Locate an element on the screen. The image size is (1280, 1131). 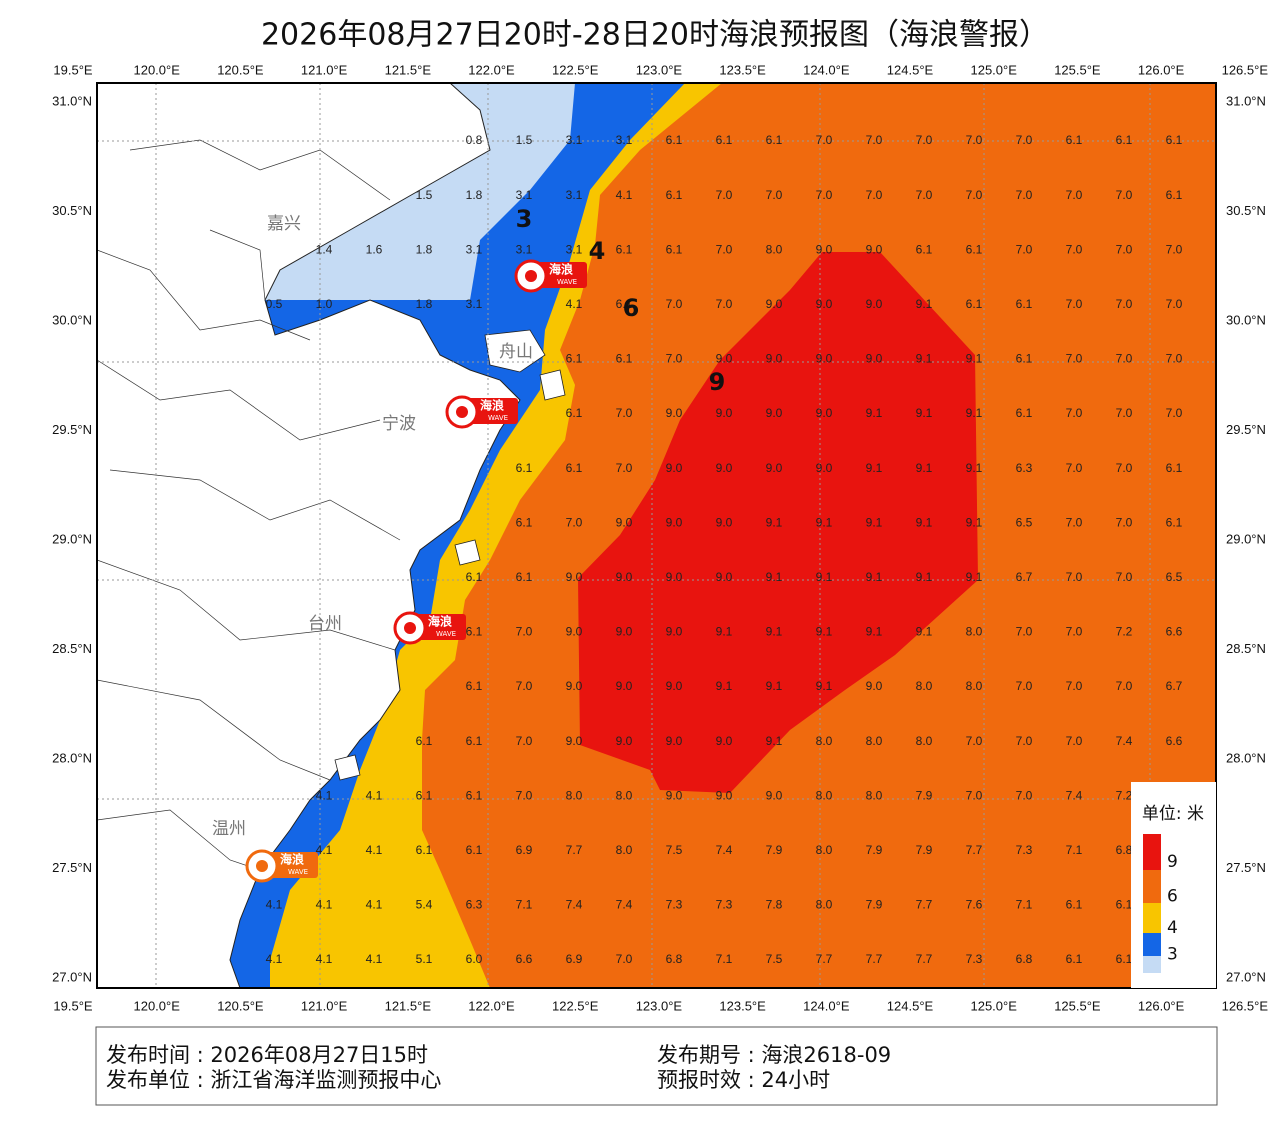
title: 2026年08月27日20时-28日20时海浪预报图（海浪警报） is located at coordinates (655, 35).